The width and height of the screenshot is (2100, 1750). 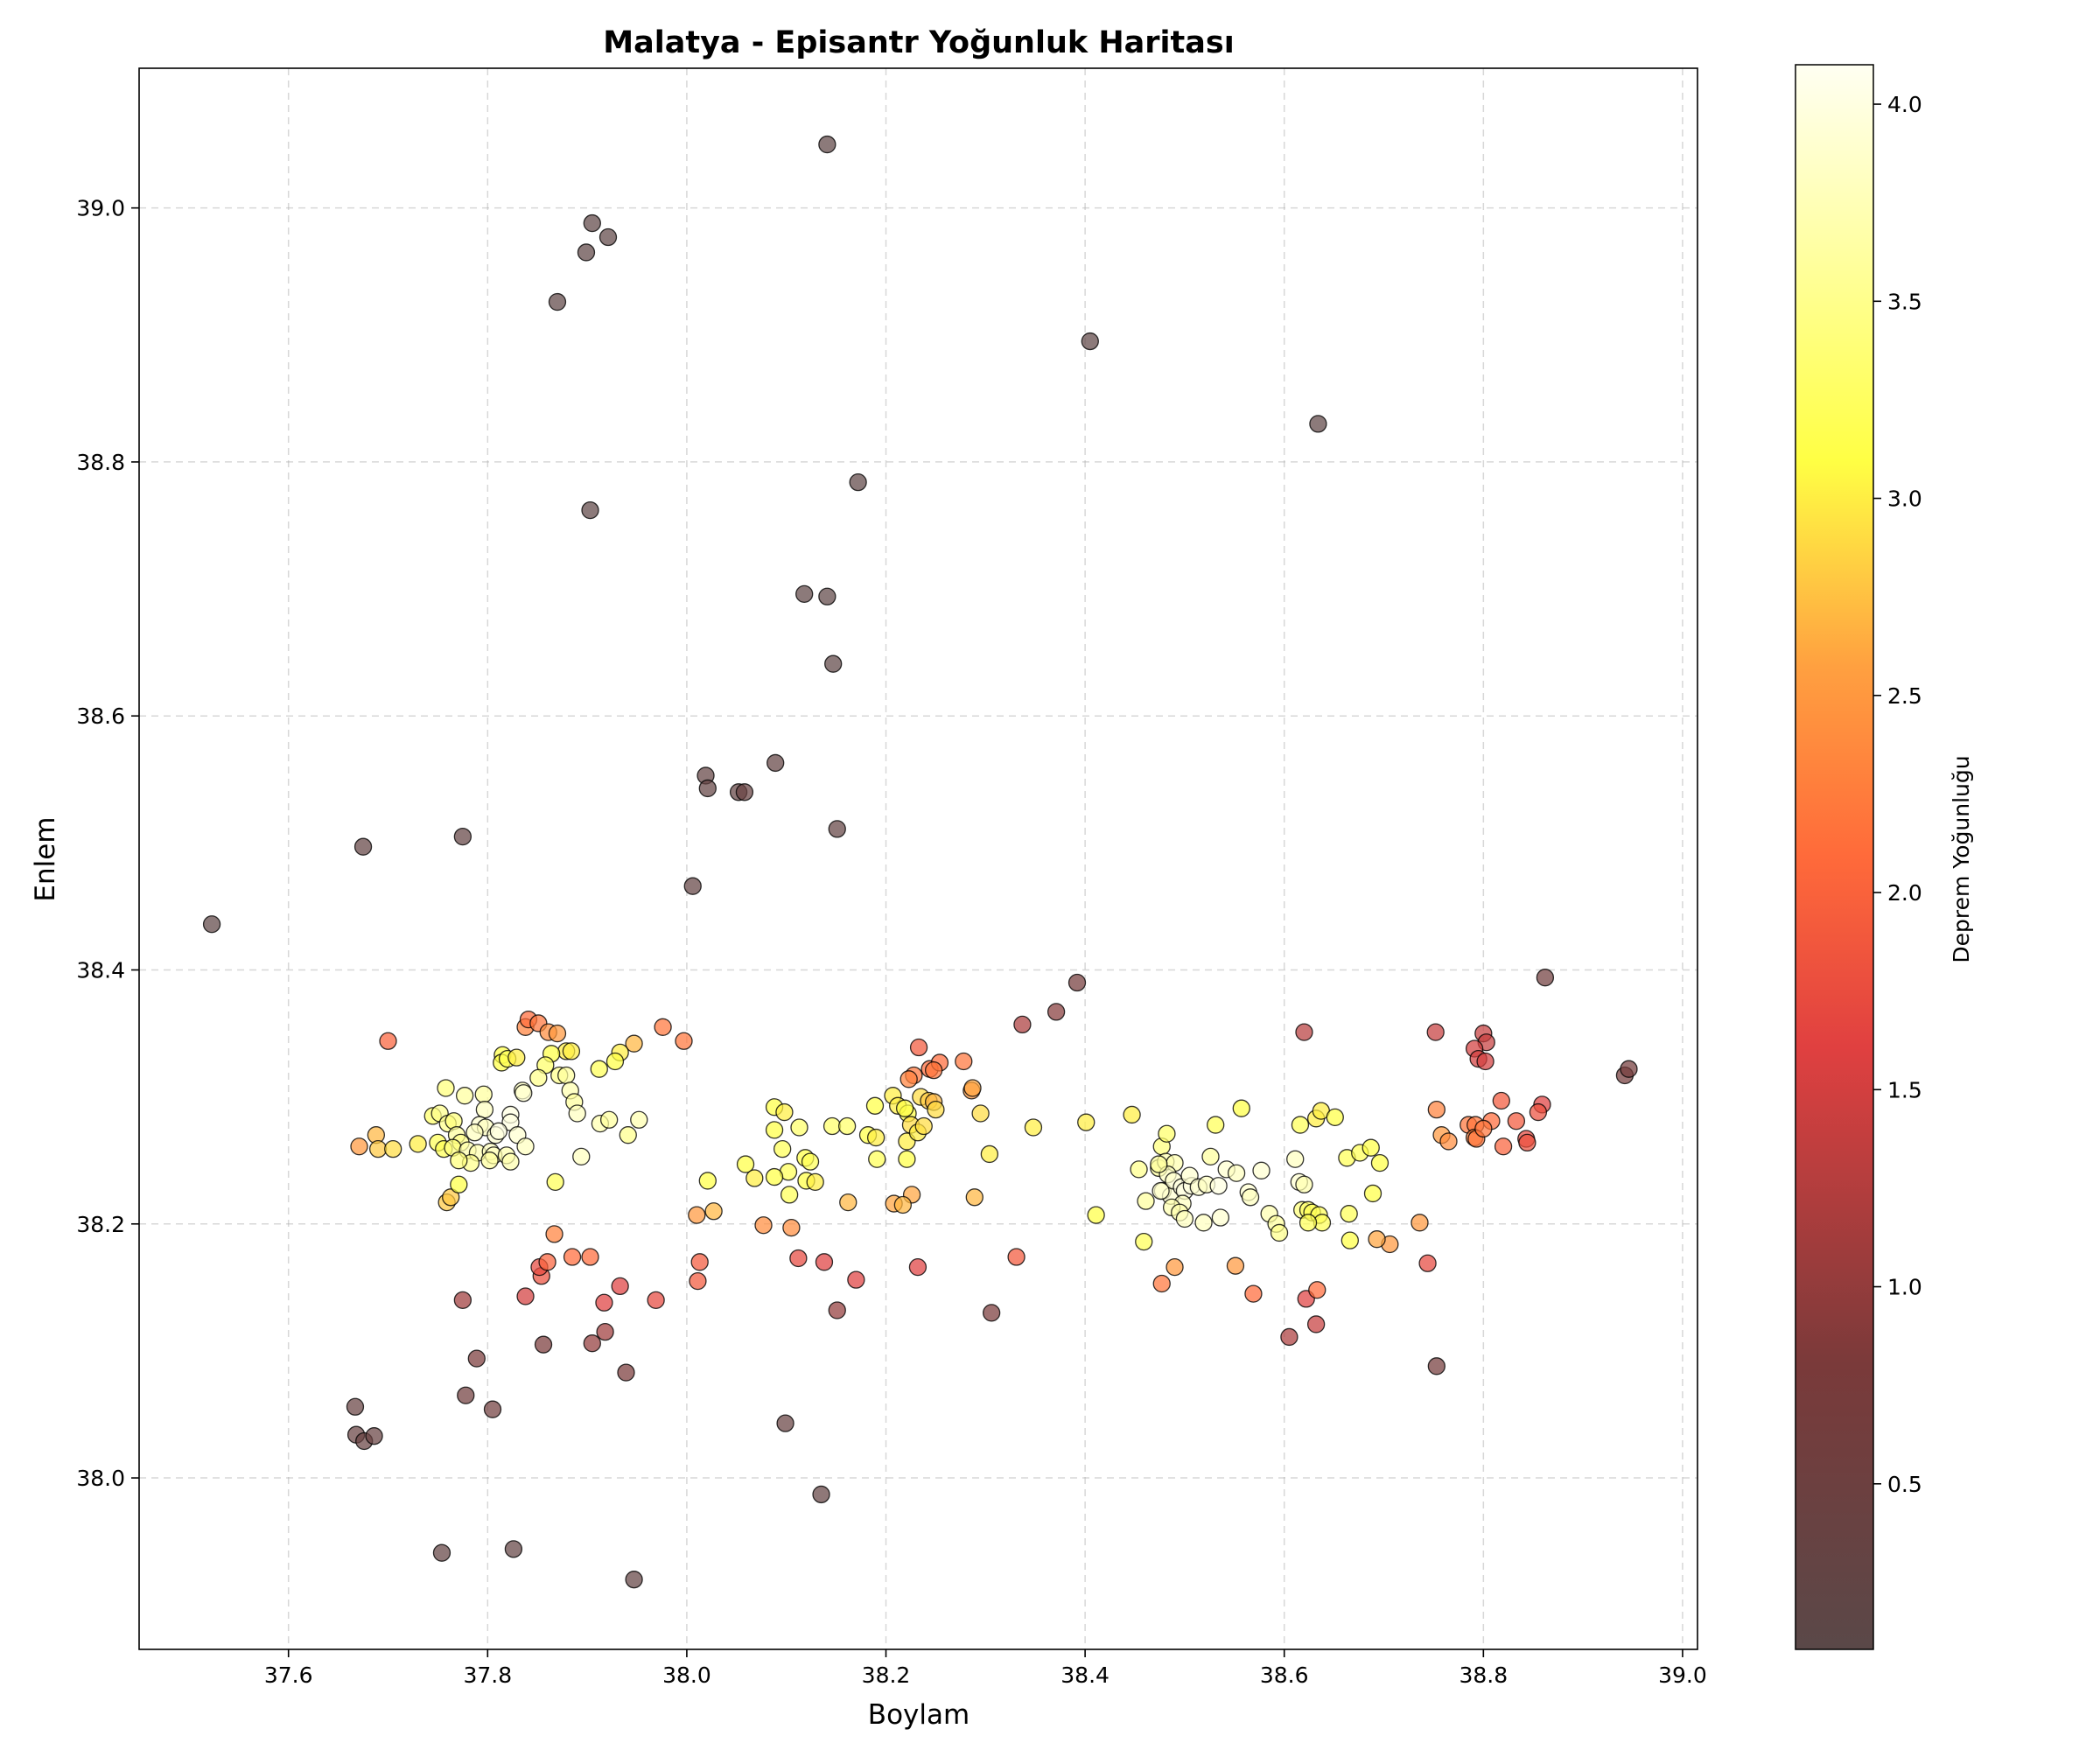 What do you see at coordinates (1897, 794) in the screenshot?
I see `colorbar-ticks: 0.5 1.0 1.5 2.0 2.5 3.0 3.5 4.0` at bounding box center [1897, 794].